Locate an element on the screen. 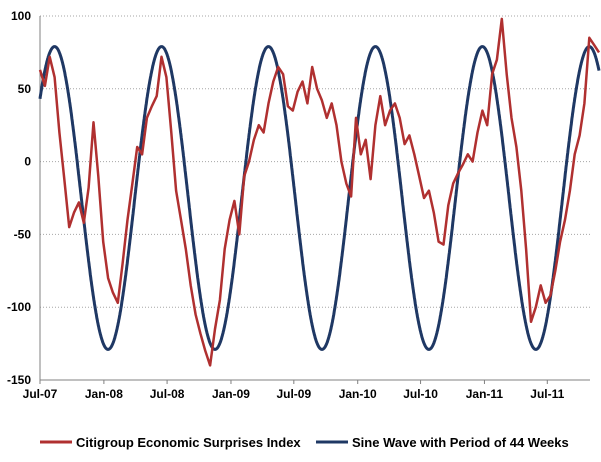  x-tick-label: Jan-11 is located at coordinates (485, 394).